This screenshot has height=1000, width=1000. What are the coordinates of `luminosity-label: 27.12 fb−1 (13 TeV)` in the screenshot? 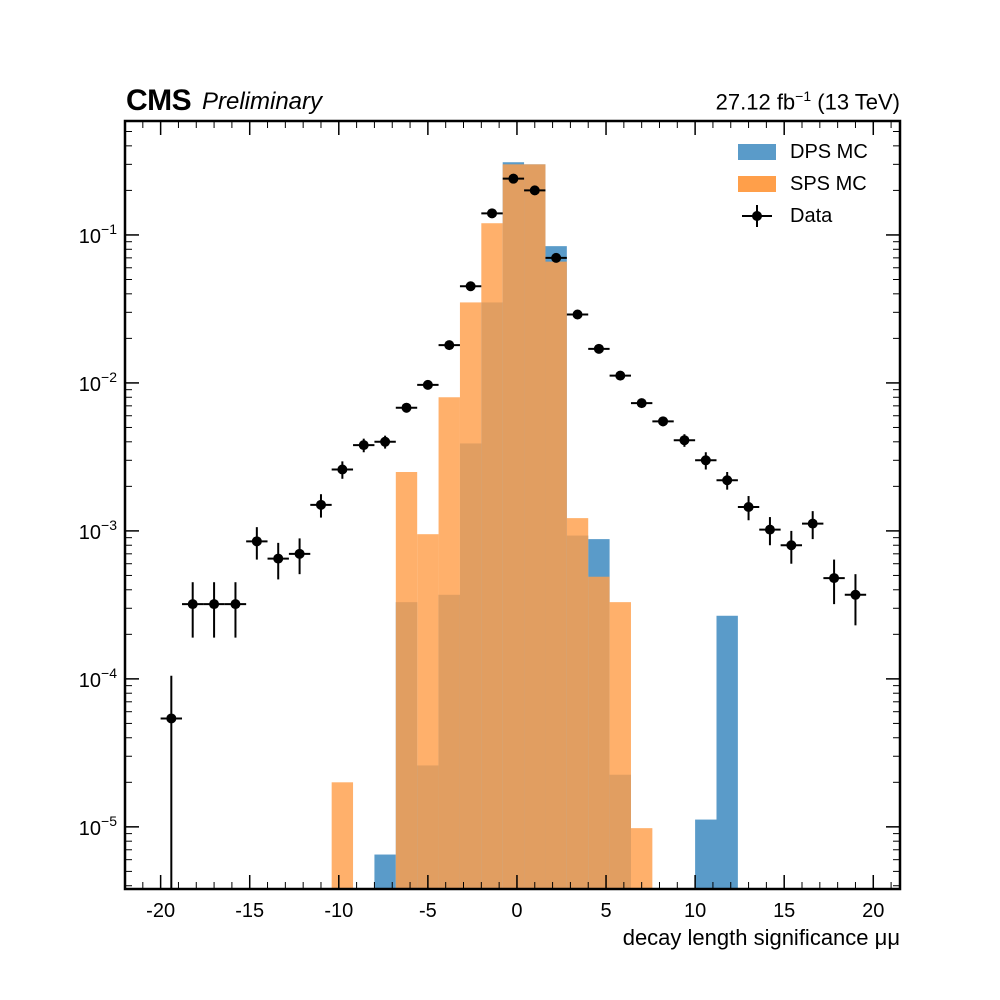 It's located at (808, 101).